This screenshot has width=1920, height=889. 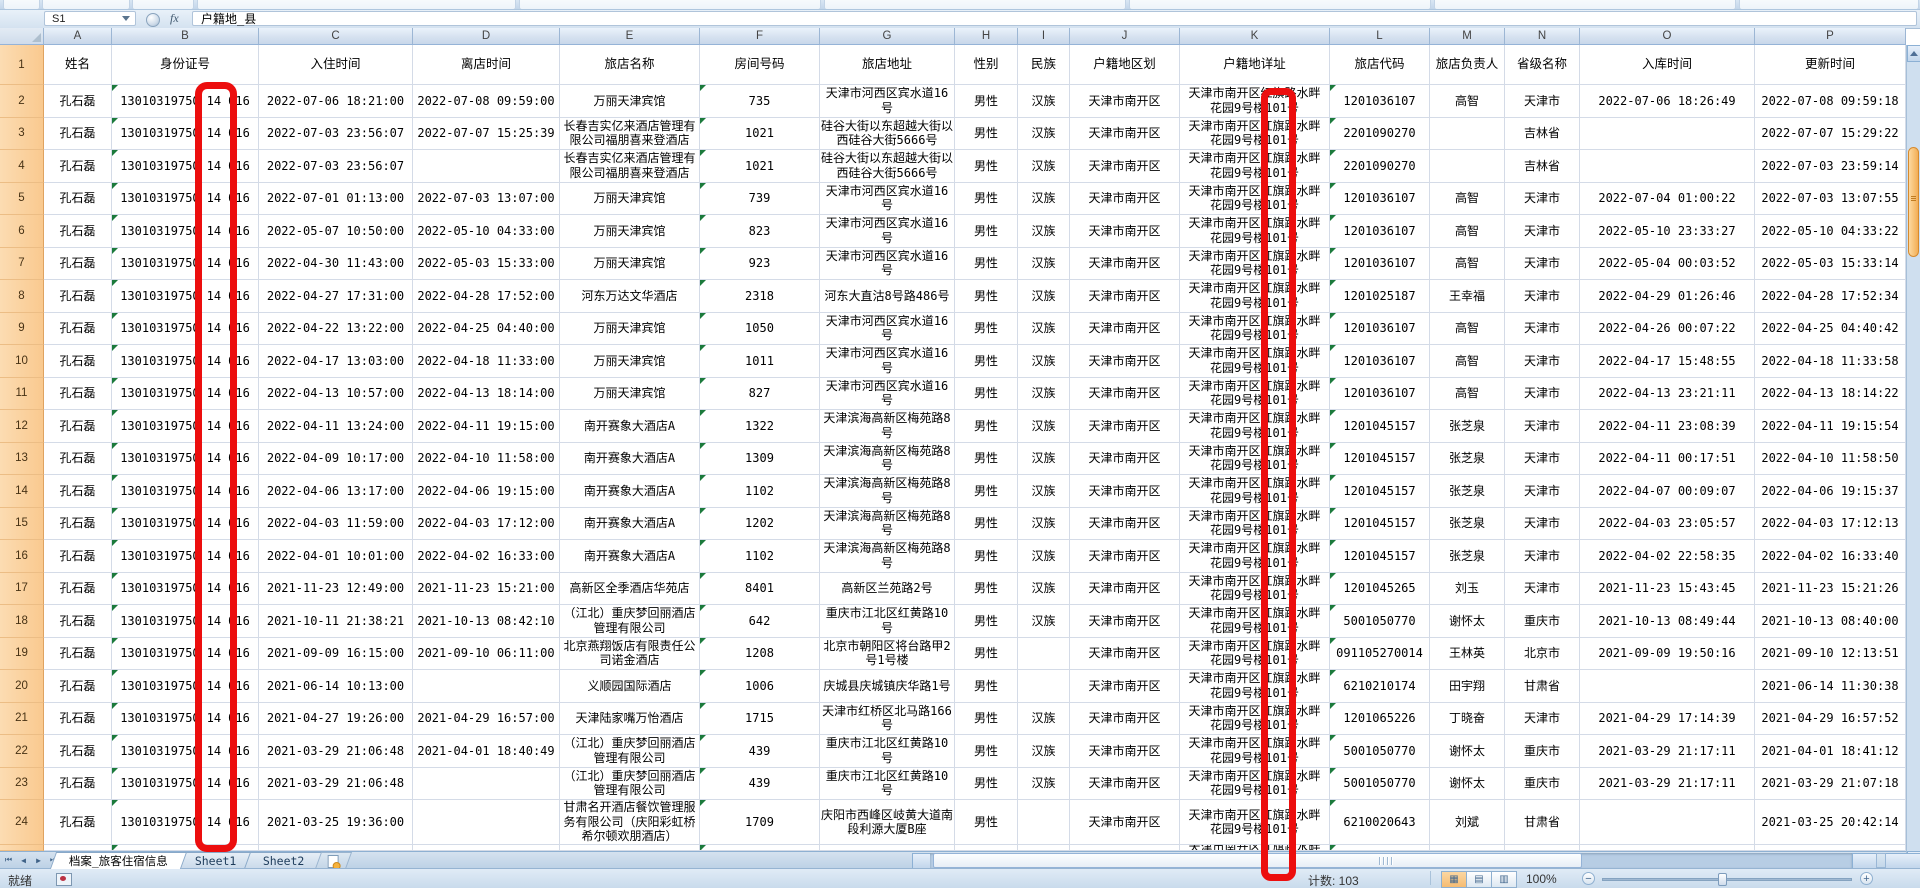 What do you see at coordinates (1667, 588) in the screenshot?
I see `cell-O17: 2021-11-23 15:43:45` at bounding box center [1667, 588].